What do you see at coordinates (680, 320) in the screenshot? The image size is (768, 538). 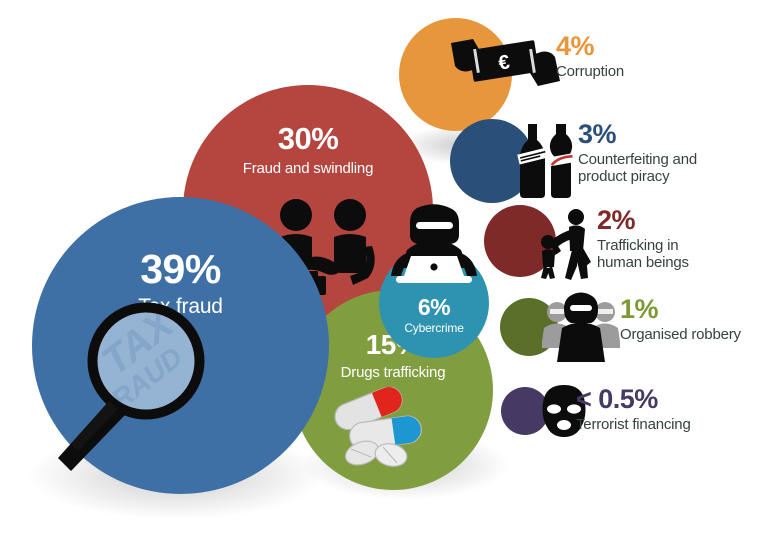 I see `legend-text-organised-robbery: 1% Organised robbery` at bounding box center [680, 320].